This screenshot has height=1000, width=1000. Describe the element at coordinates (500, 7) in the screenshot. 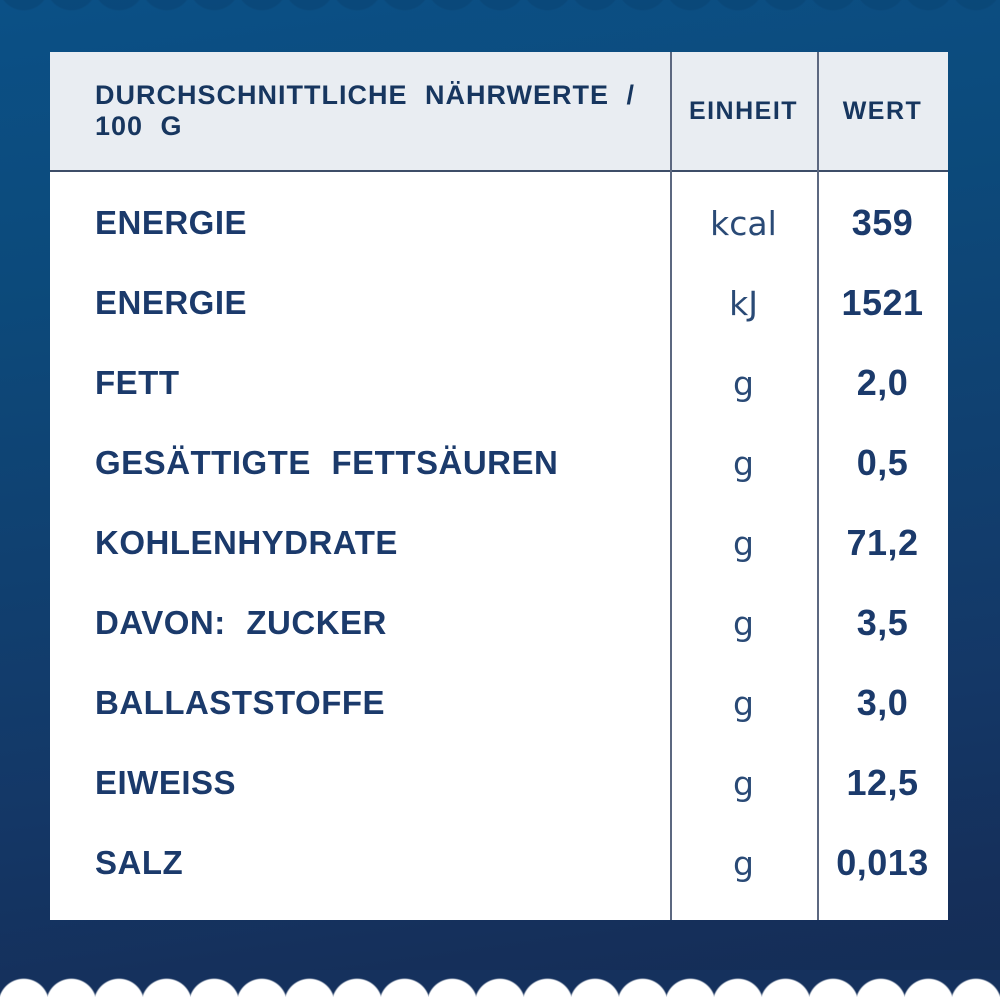

I see `scallop-edge-top` at that location.